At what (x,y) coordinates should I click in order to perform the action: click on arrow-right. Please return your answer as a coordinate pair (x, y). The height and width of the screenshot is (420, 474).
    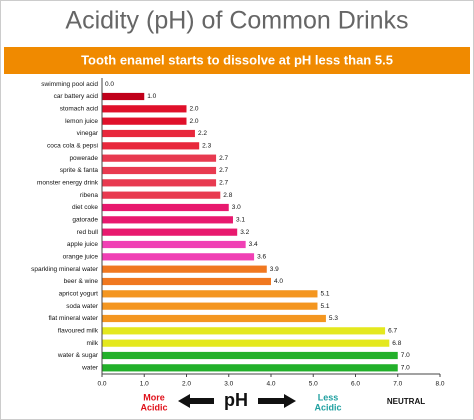
    Looking at the image, I should click on (277, 401).